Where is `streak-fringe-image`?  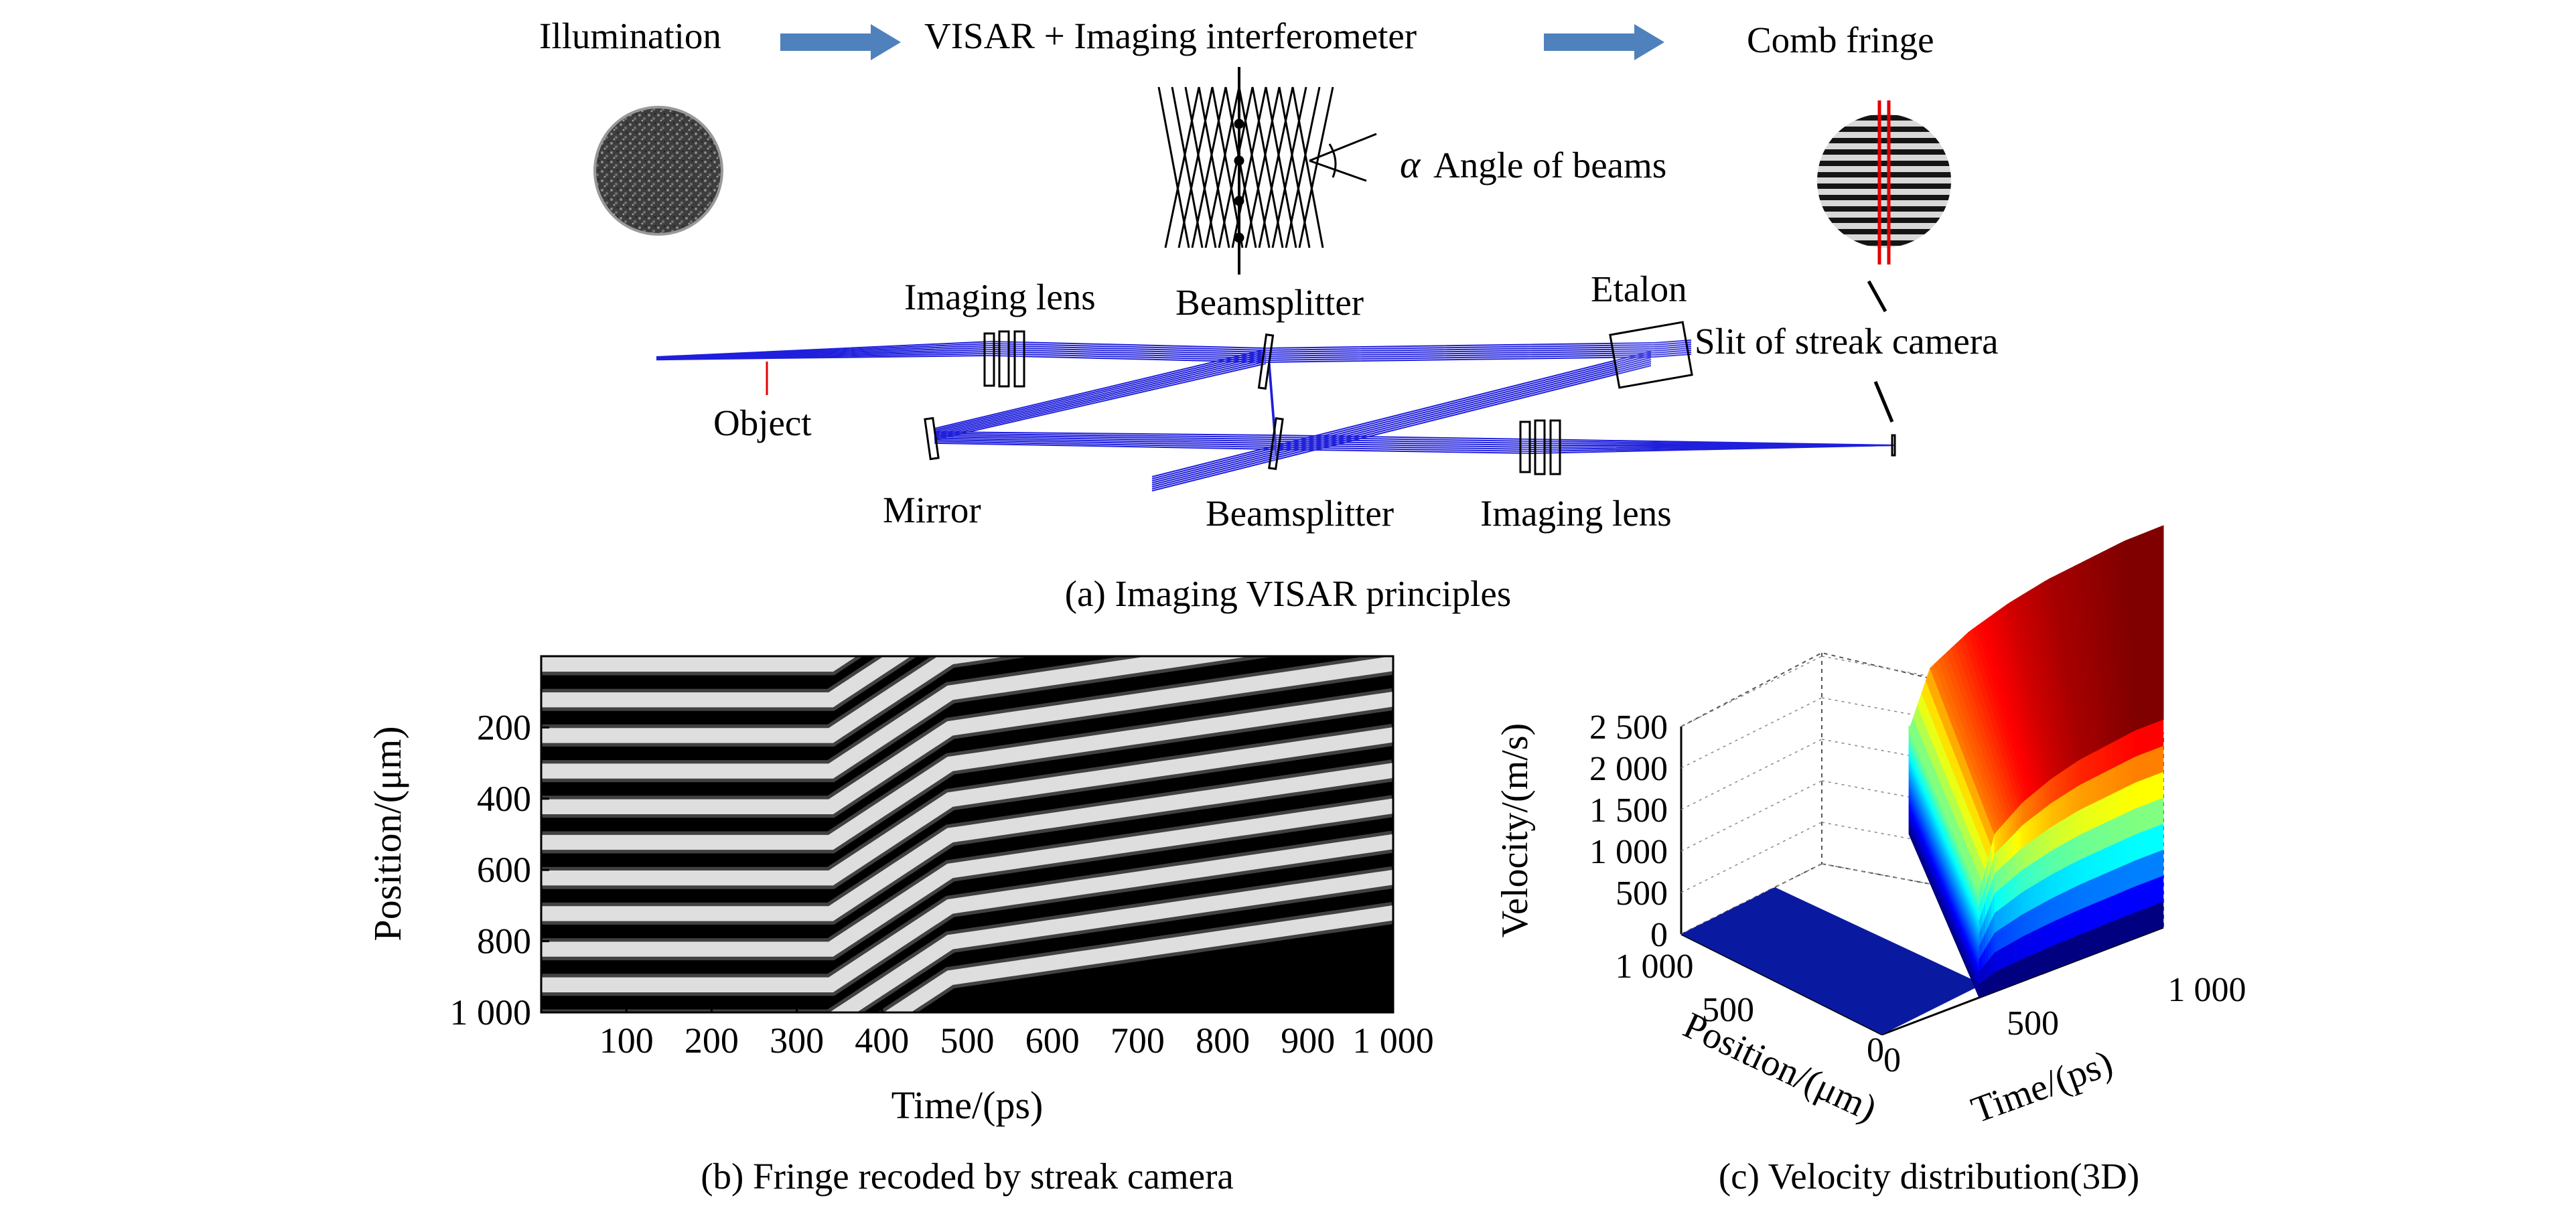 streak-fringe-image is located at coordinates (967, 834).